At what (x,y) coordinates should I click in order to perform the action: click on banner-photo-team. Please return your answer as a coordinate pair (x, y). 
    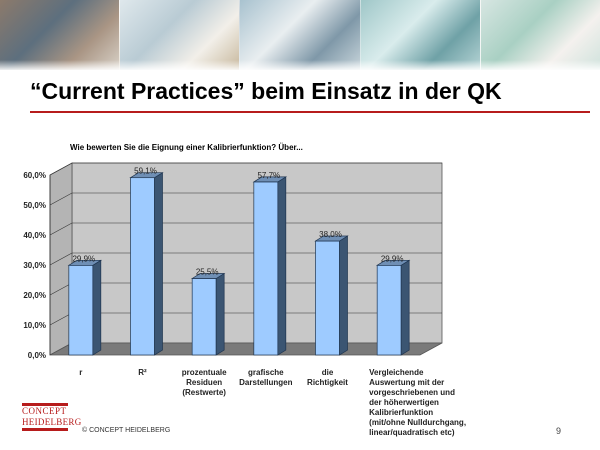
    Looking at the image, I should click on (60, 35).